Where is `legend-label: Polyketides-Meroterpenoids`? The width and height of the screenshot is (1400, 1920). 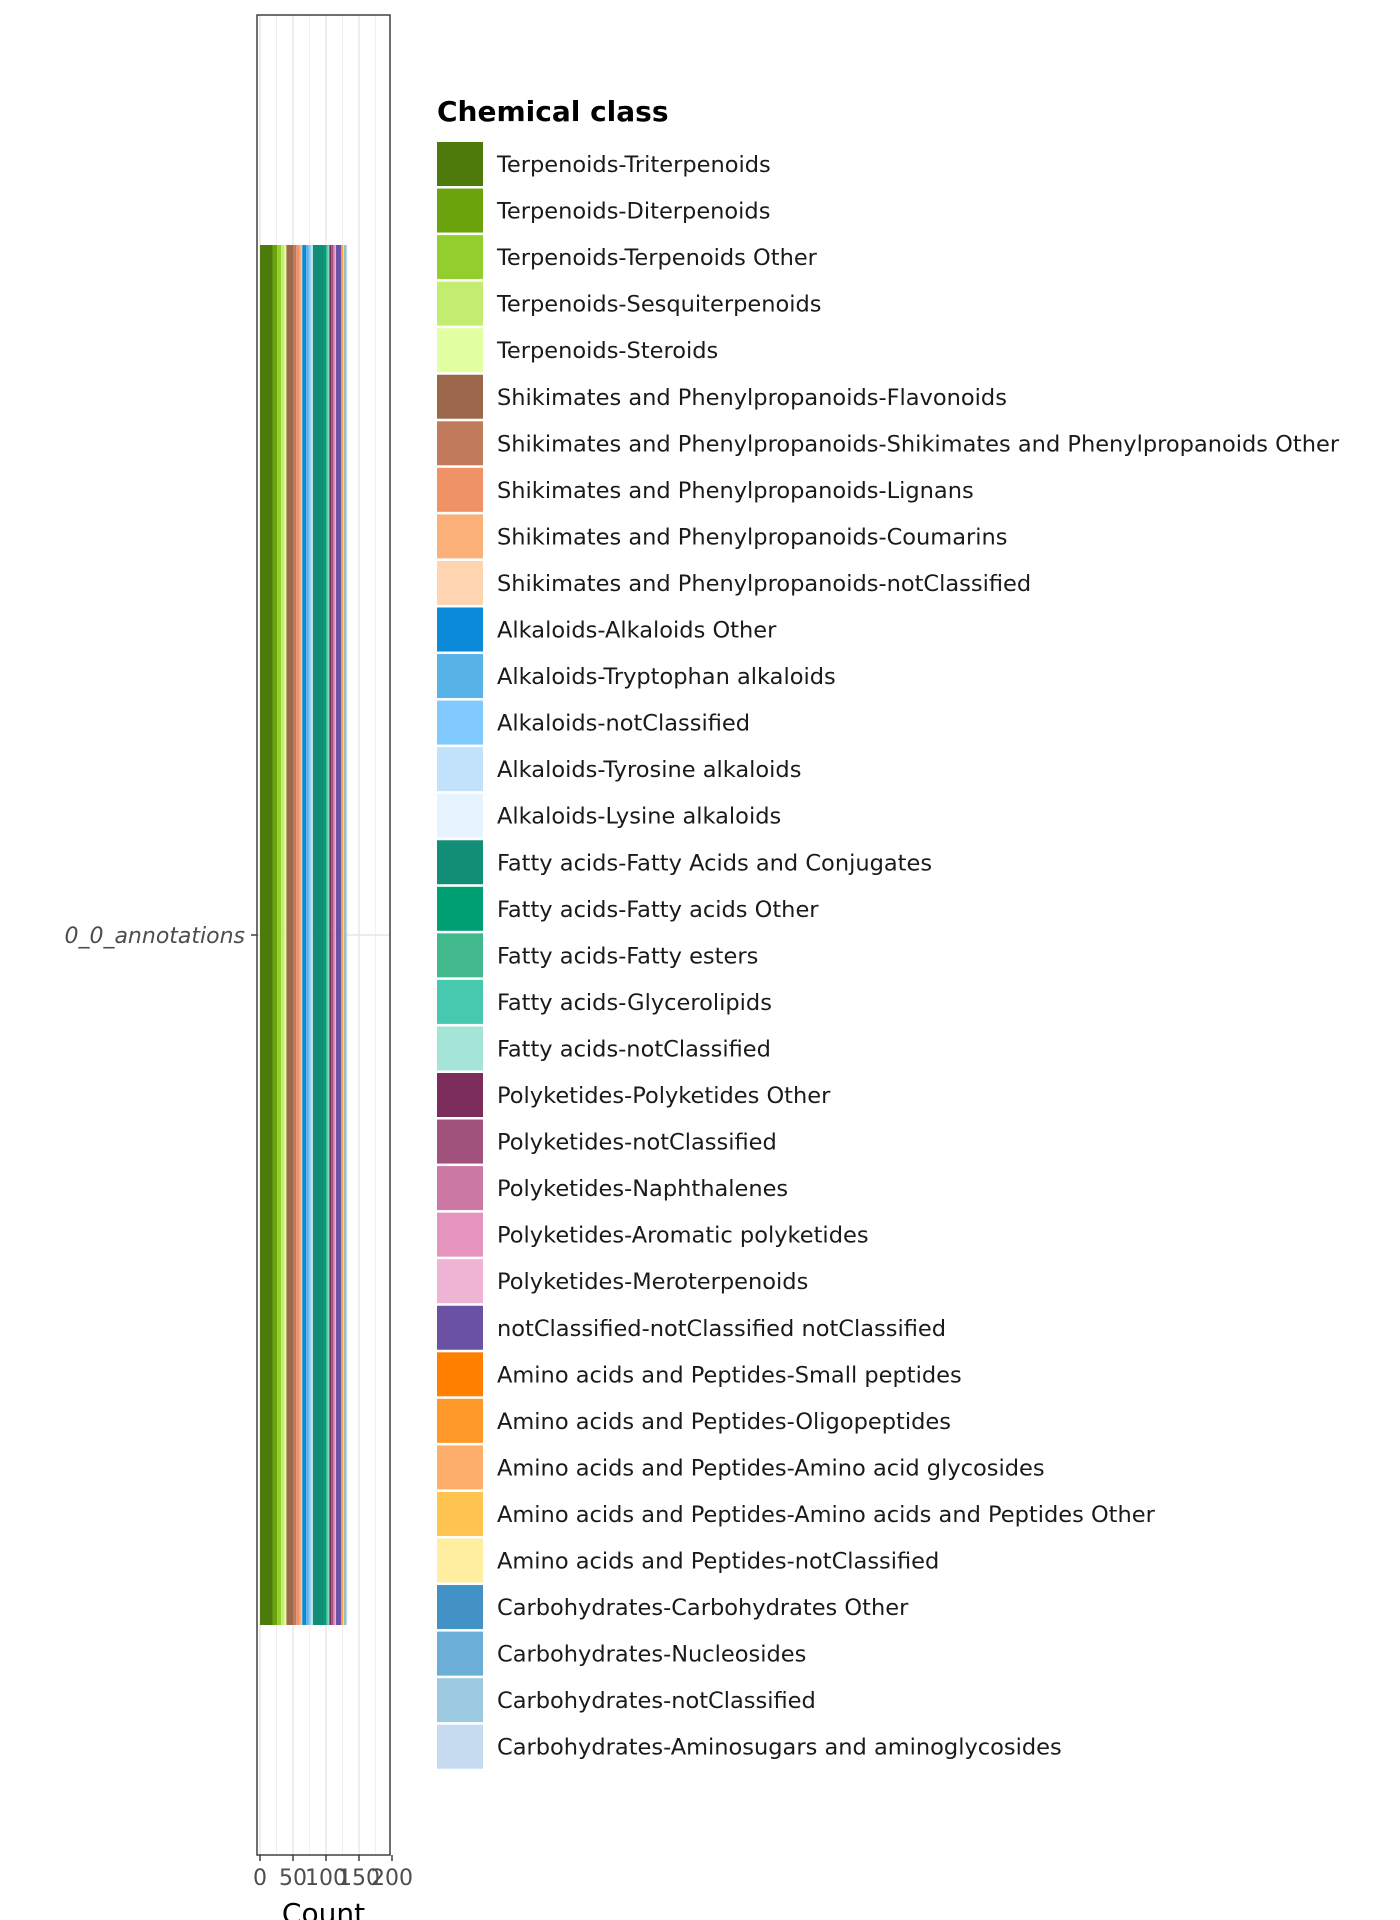
legend-label: Polyketides-Meroterpenoids is located at coordinates (652, 1282).